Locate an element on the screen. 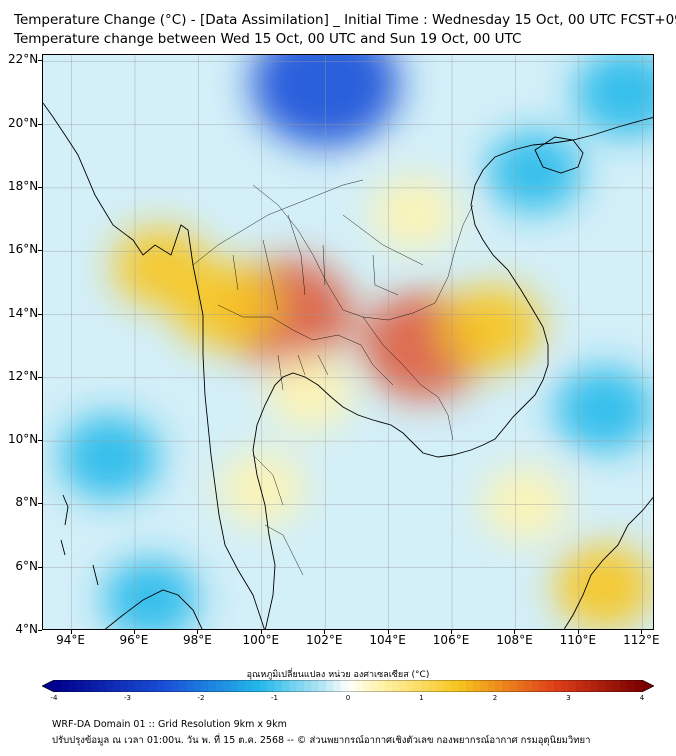 This screenshot has height=756, width=676. coastline-hainan is located at coordinates (559, 155).